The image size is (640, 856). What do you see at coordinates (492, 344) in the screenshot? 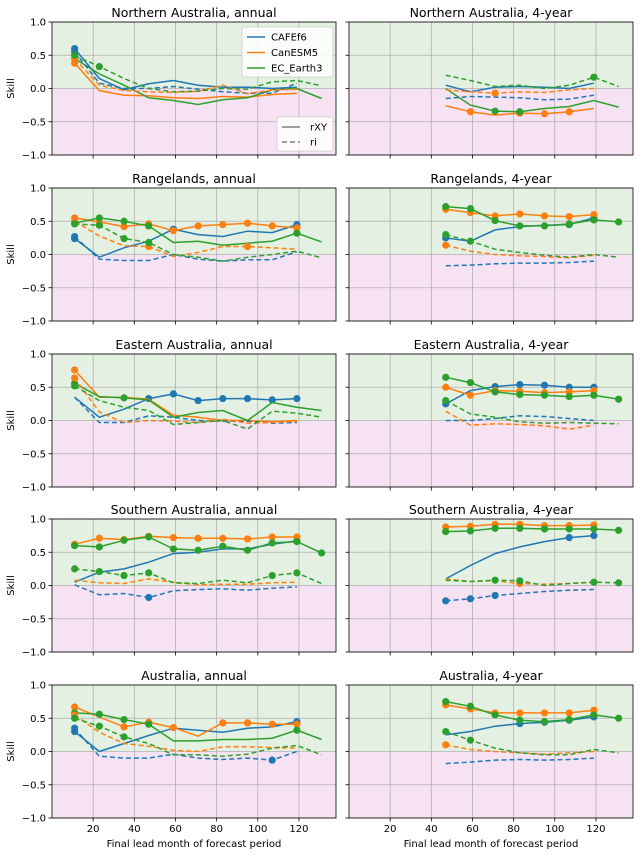
I see `panel-title: Eastern Australia, 4-year` at bounding box center [492, 344].